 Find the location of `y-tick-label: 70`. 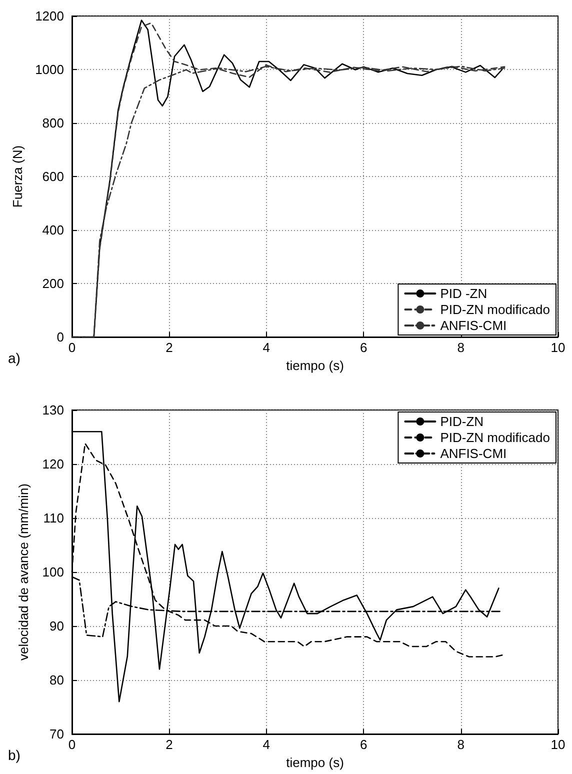

y-tick-label: 70 is located at coordinates (57, 734).